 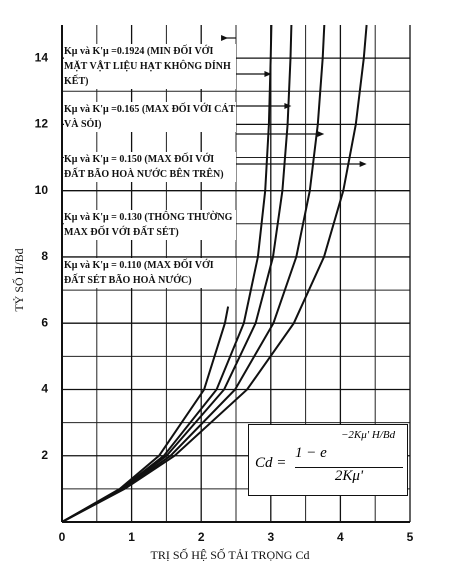 I want to click on formula-exponent: −2Kμ' H/Bd, so click(x=368, y=435).